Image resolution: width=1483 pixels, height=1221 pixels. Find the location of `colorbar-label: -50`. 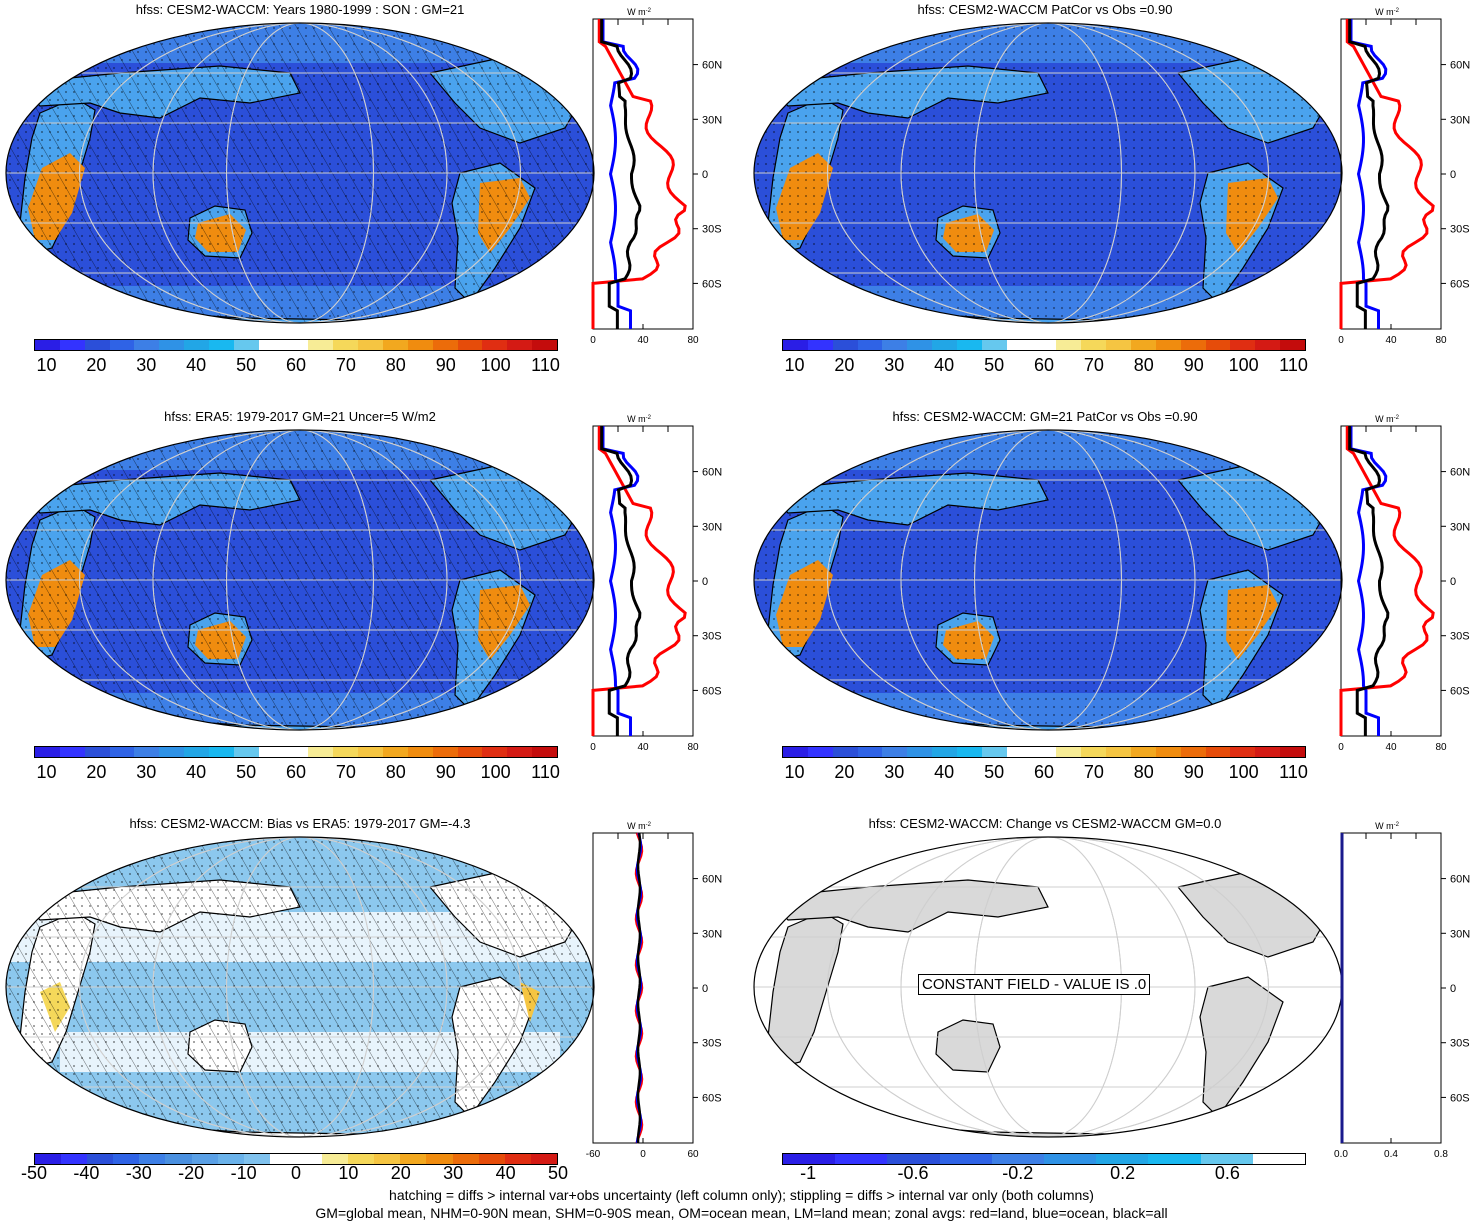

colorbar-label: -50 is located at coordinates (34, 1173).